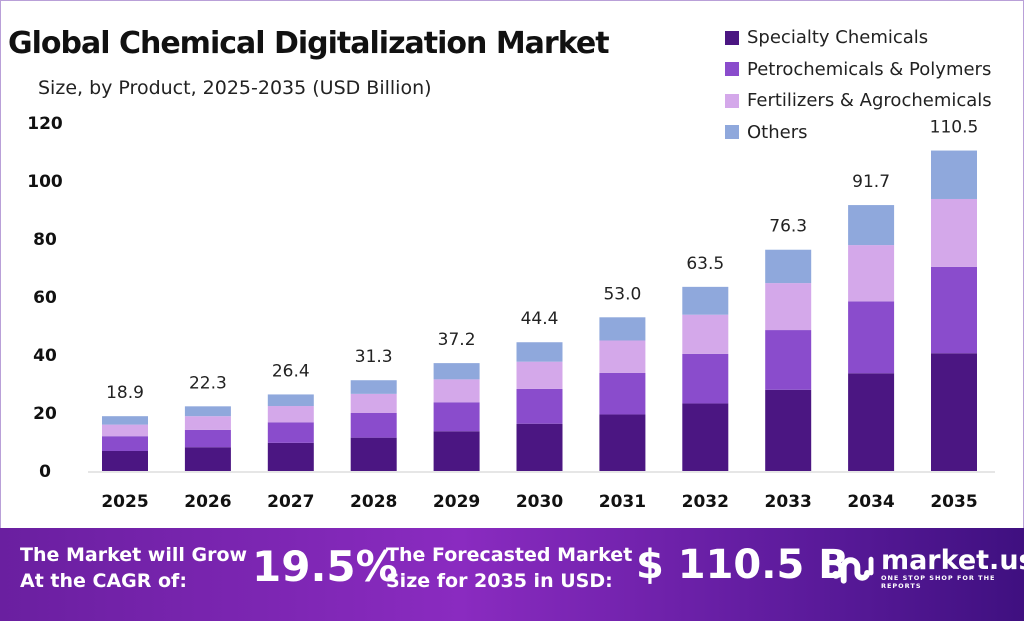 The width and height of the screenshot is (1024, 621). Describe the element at coordinates (499, 581) in the screenshot. I see `forecast-label-line2: Size for 2035 in USD:` at that location.